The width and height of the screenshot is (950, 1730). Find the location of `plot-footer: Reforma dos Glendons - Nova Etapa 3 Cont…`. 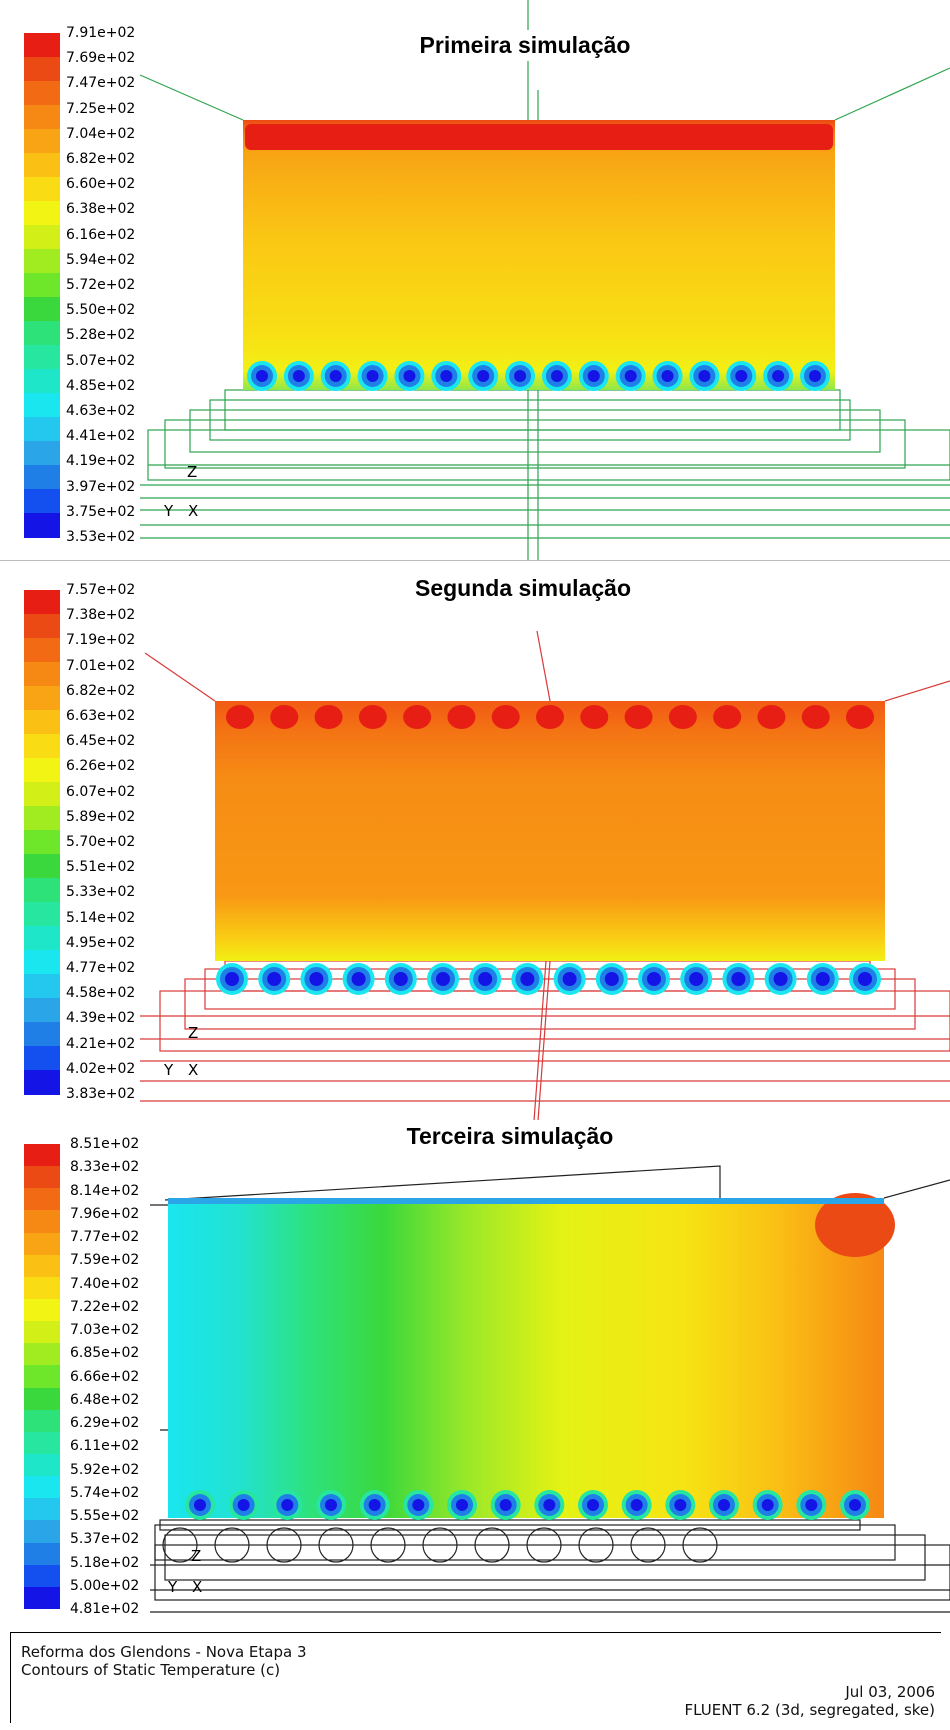

plot-footer: Reforma dos Glendons - Nova Etapa 3 Cont… is located at coordinates (475, 1677).